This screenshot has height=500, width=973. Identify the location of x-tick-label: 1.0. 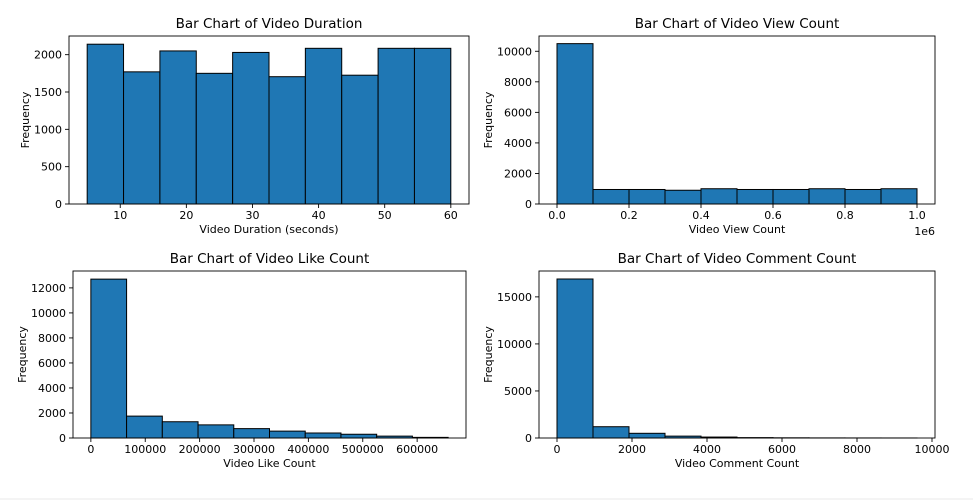
(917, 215).